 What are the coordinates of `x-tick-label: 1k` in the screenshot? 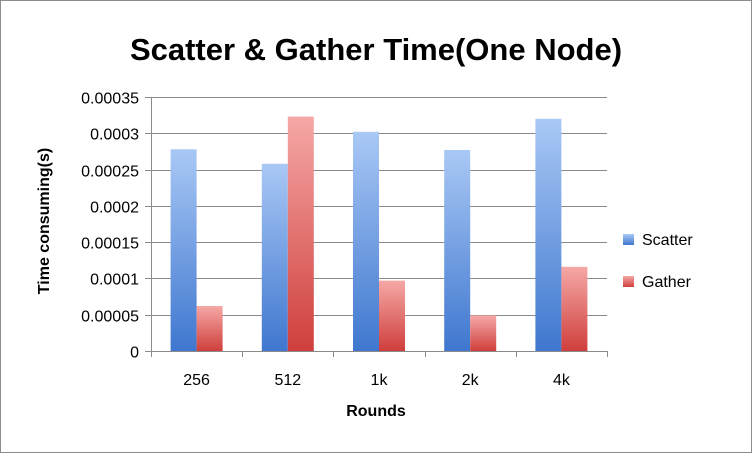 It's located at (380, 380).